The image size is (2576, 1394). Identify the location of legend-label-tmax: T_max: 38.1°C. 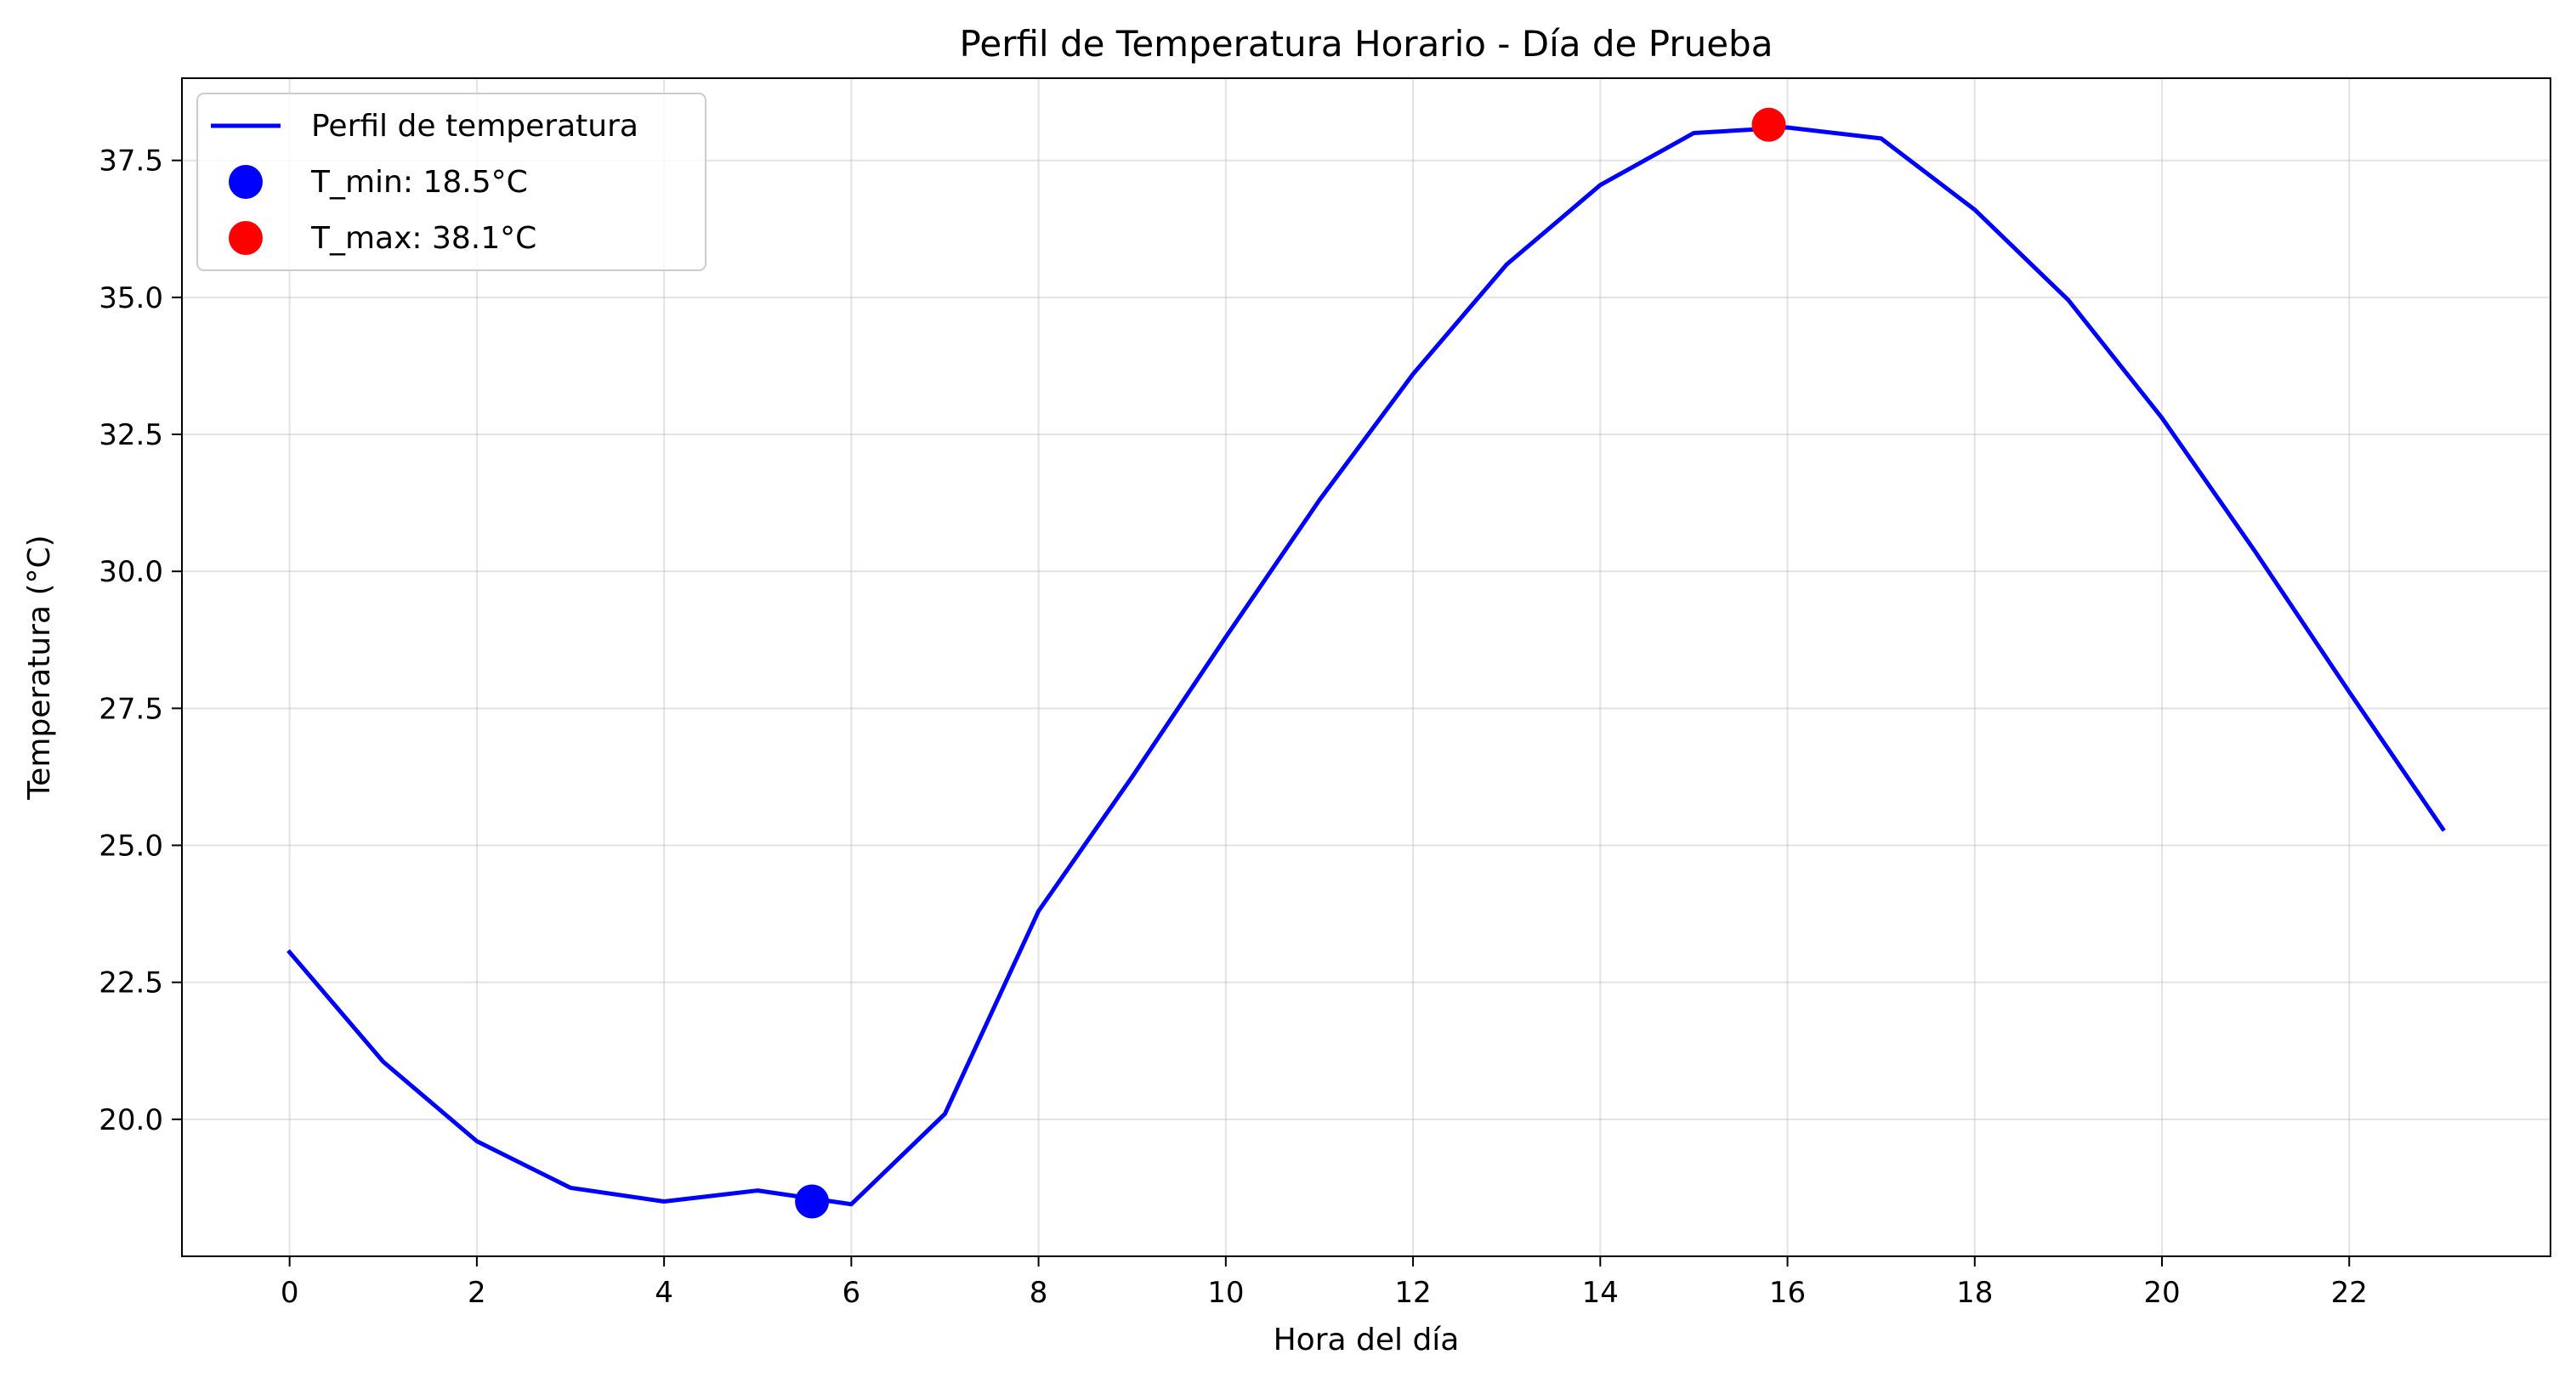
(423, 239).